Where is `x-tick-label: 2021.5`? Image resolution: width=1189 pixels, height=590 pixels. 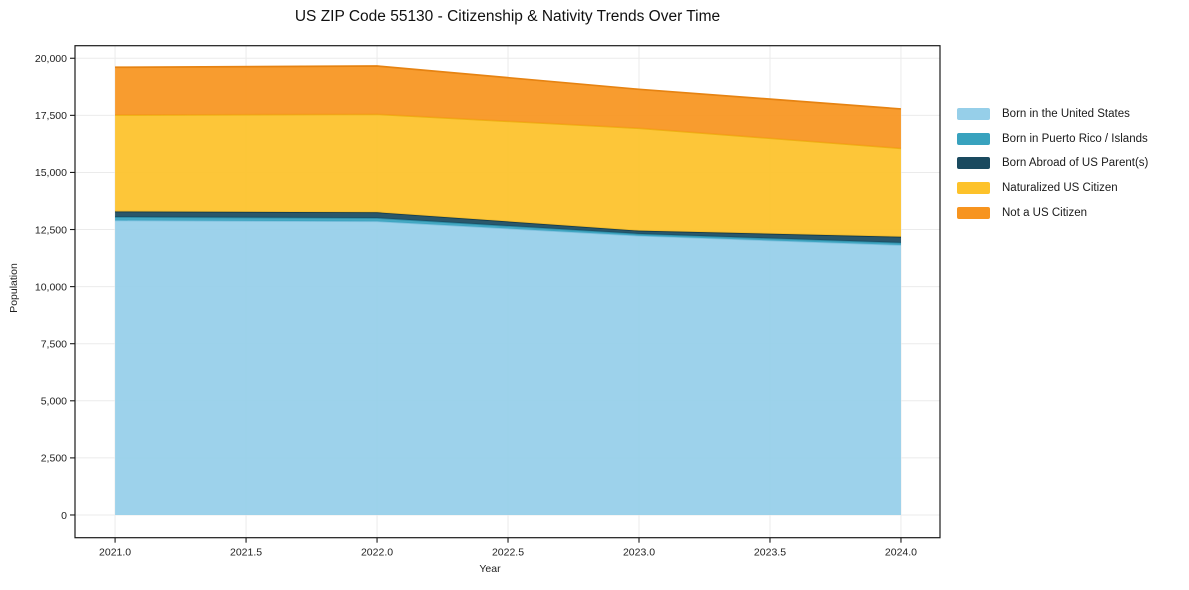 x-tick-label: 2021.5 is located at coordinates (246, 553).